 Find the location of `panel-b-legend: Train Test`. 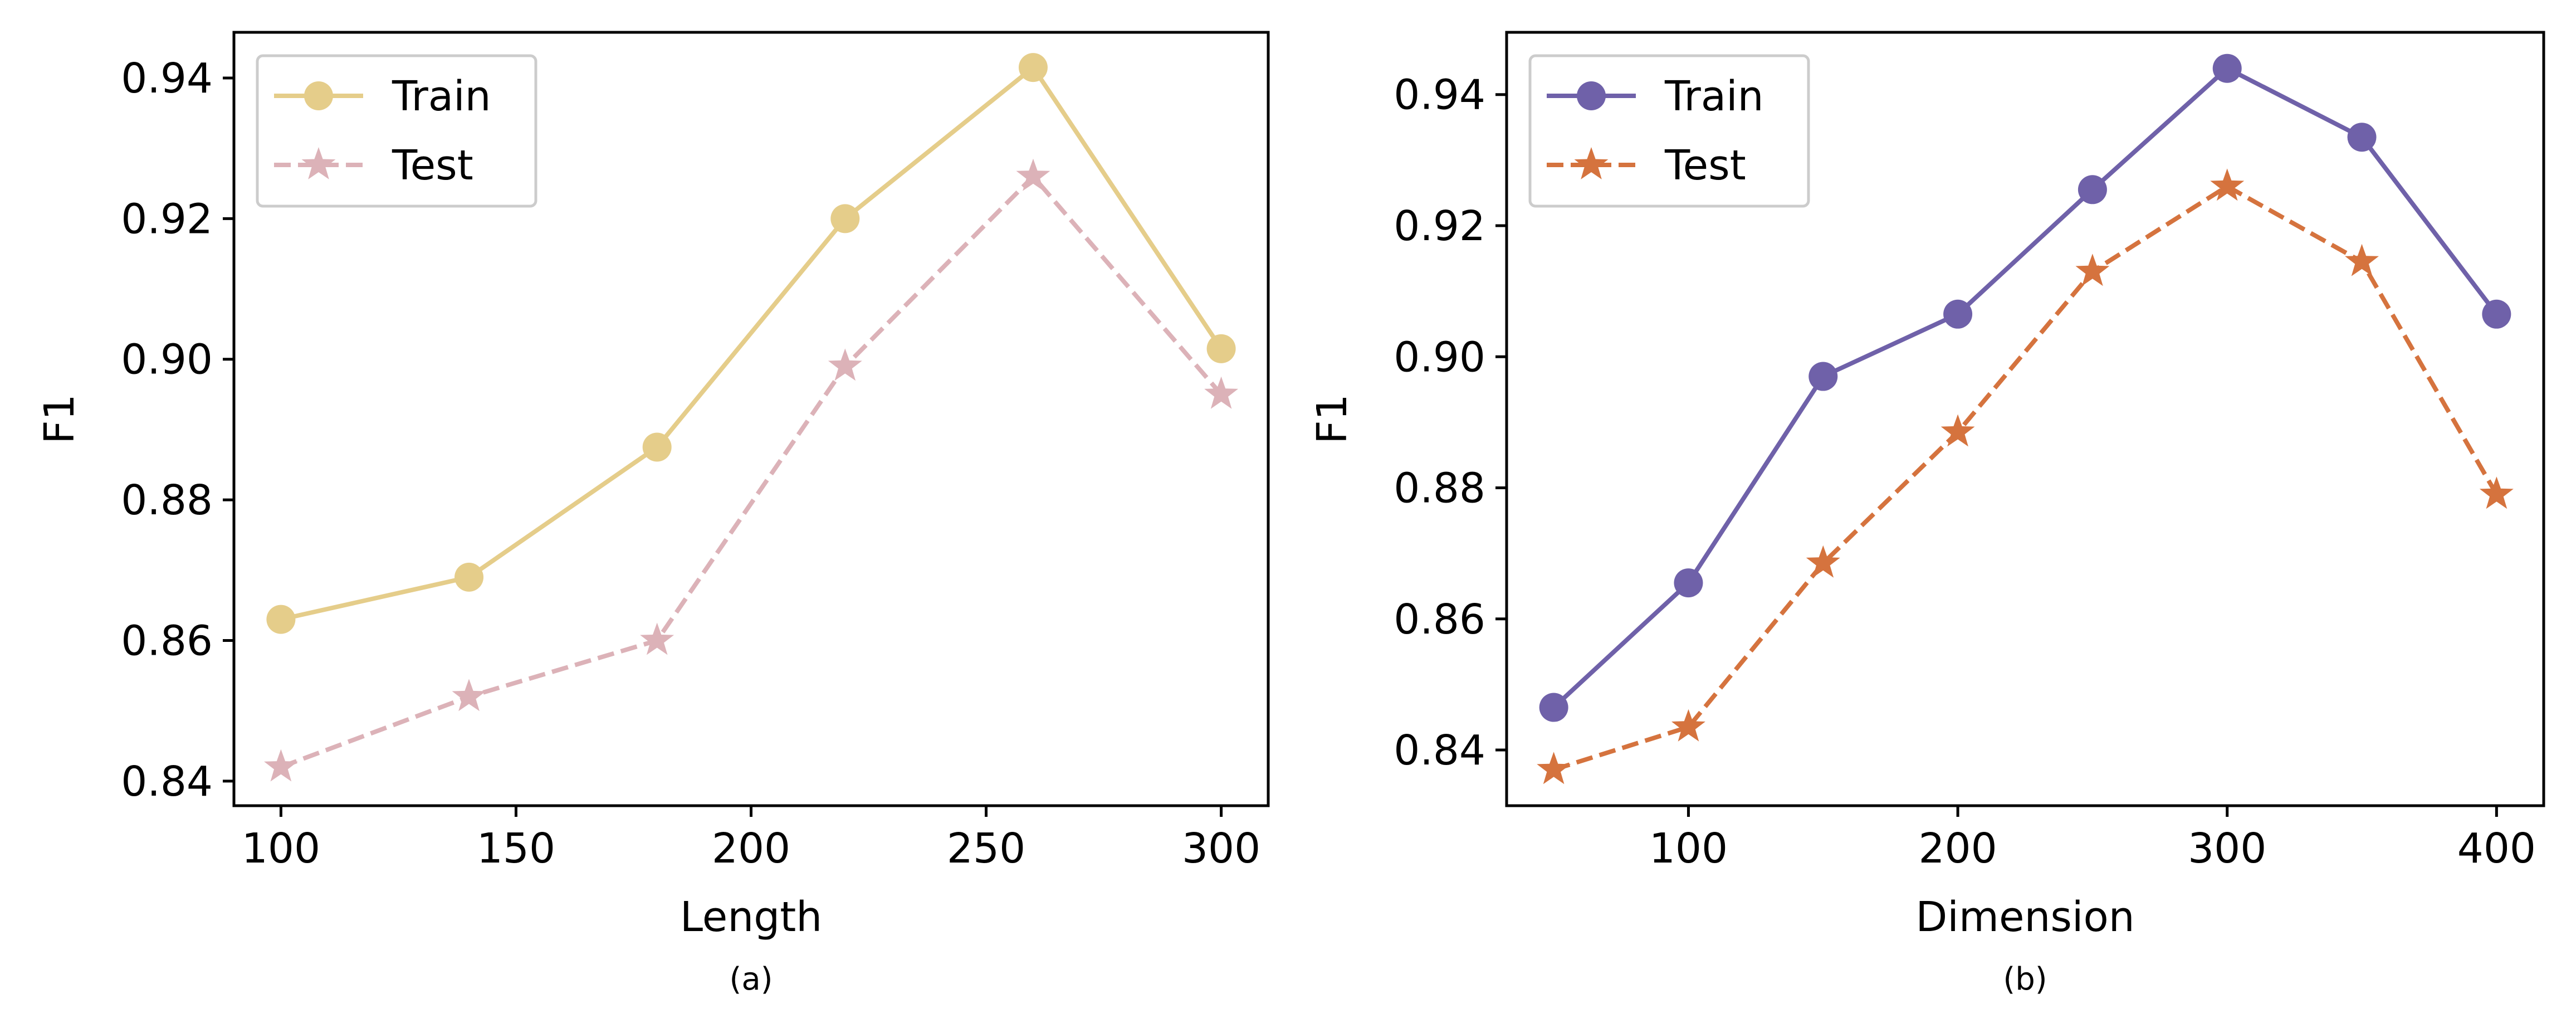

panel-b-legend: Train Test is located at coordinates (1669, 131).